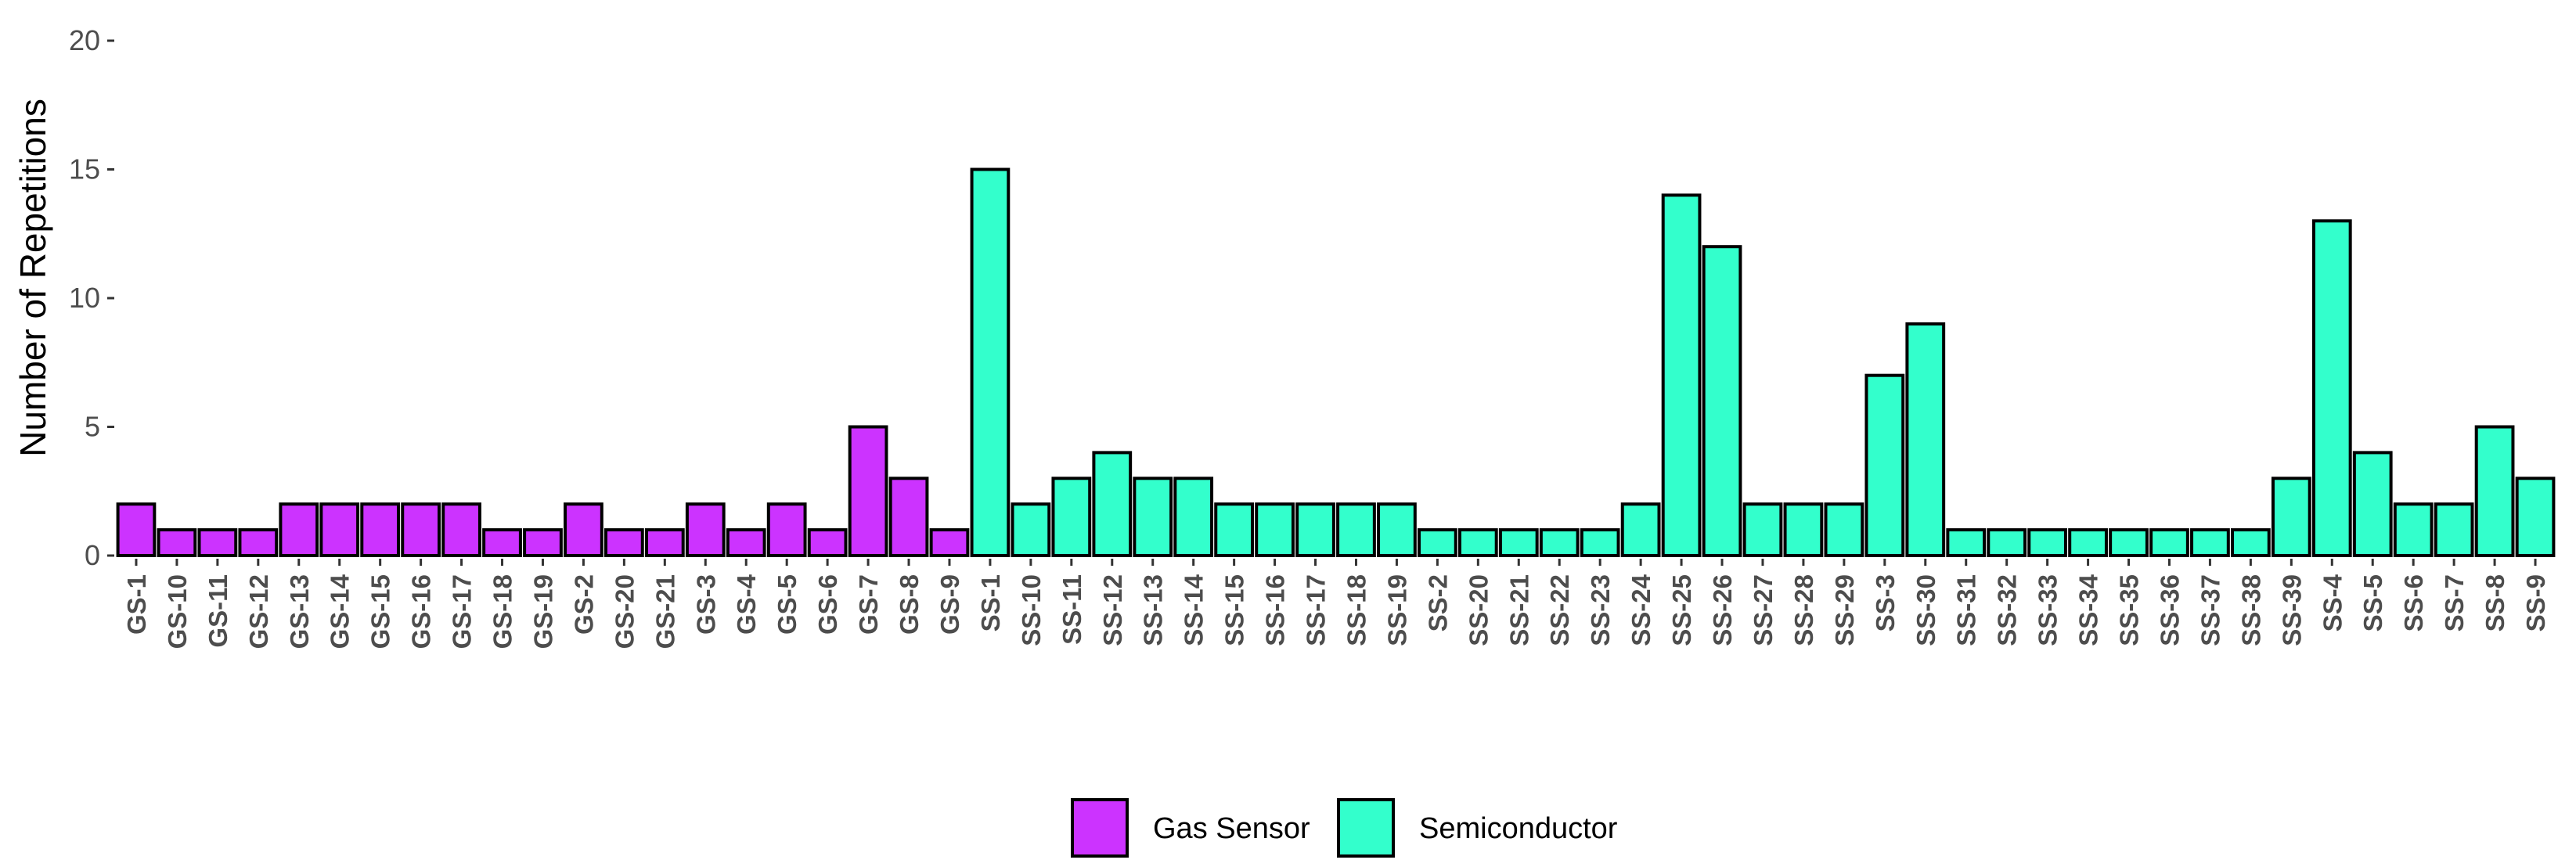 The width and height of the screenshot is (2576, 867). Describe the element at coordinates (1153, 610) in the screenshot. I see `x-tick-label: SS-13` at that location.